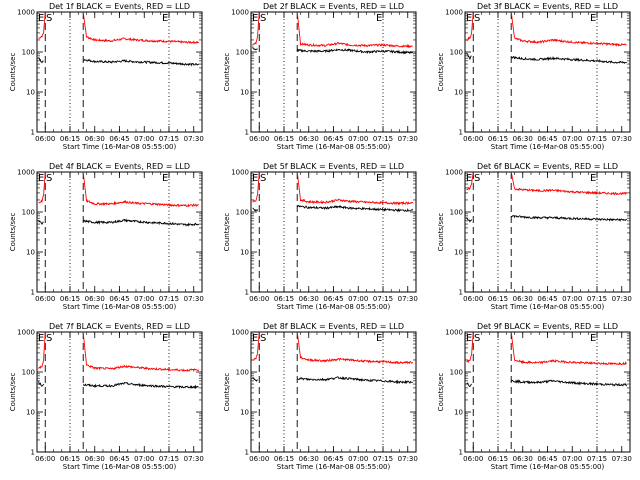 The width and height of the screenshot is (640, 480). What do you see at coordinates (547, 166) in the screenshot?
I see `panel-title: Det 6f BLACK = Events, RED = LLD` at bounding box center [547, 166].